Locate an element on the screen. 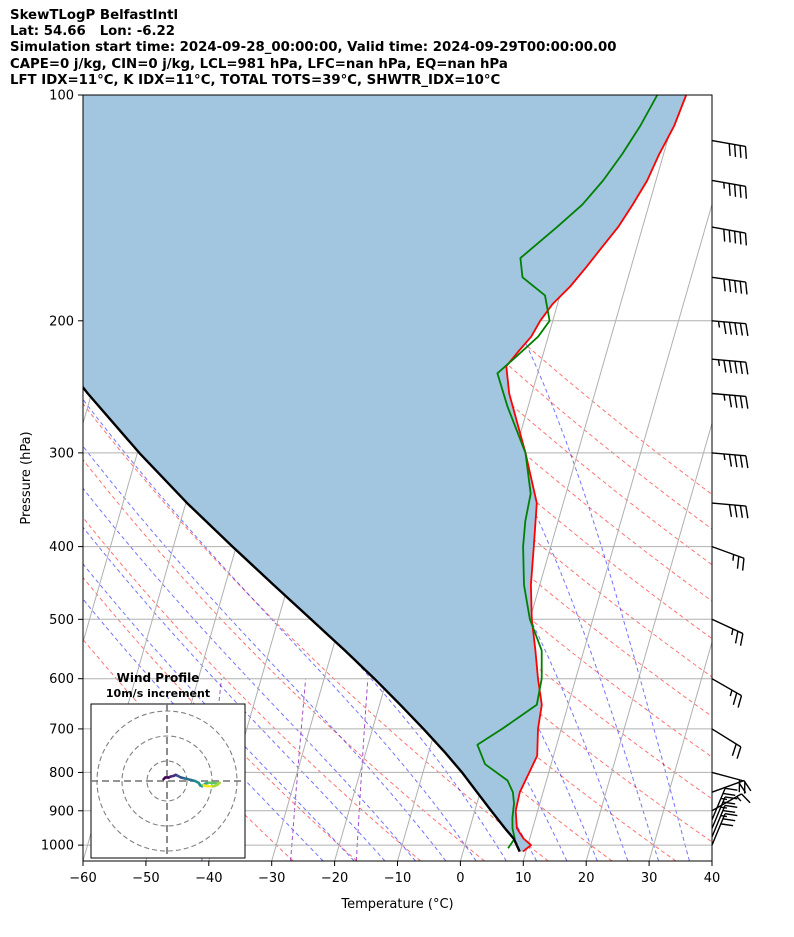 This screenshot has width=794, height=937. y-tick-label: 600 is located at coordinates (61, 679).